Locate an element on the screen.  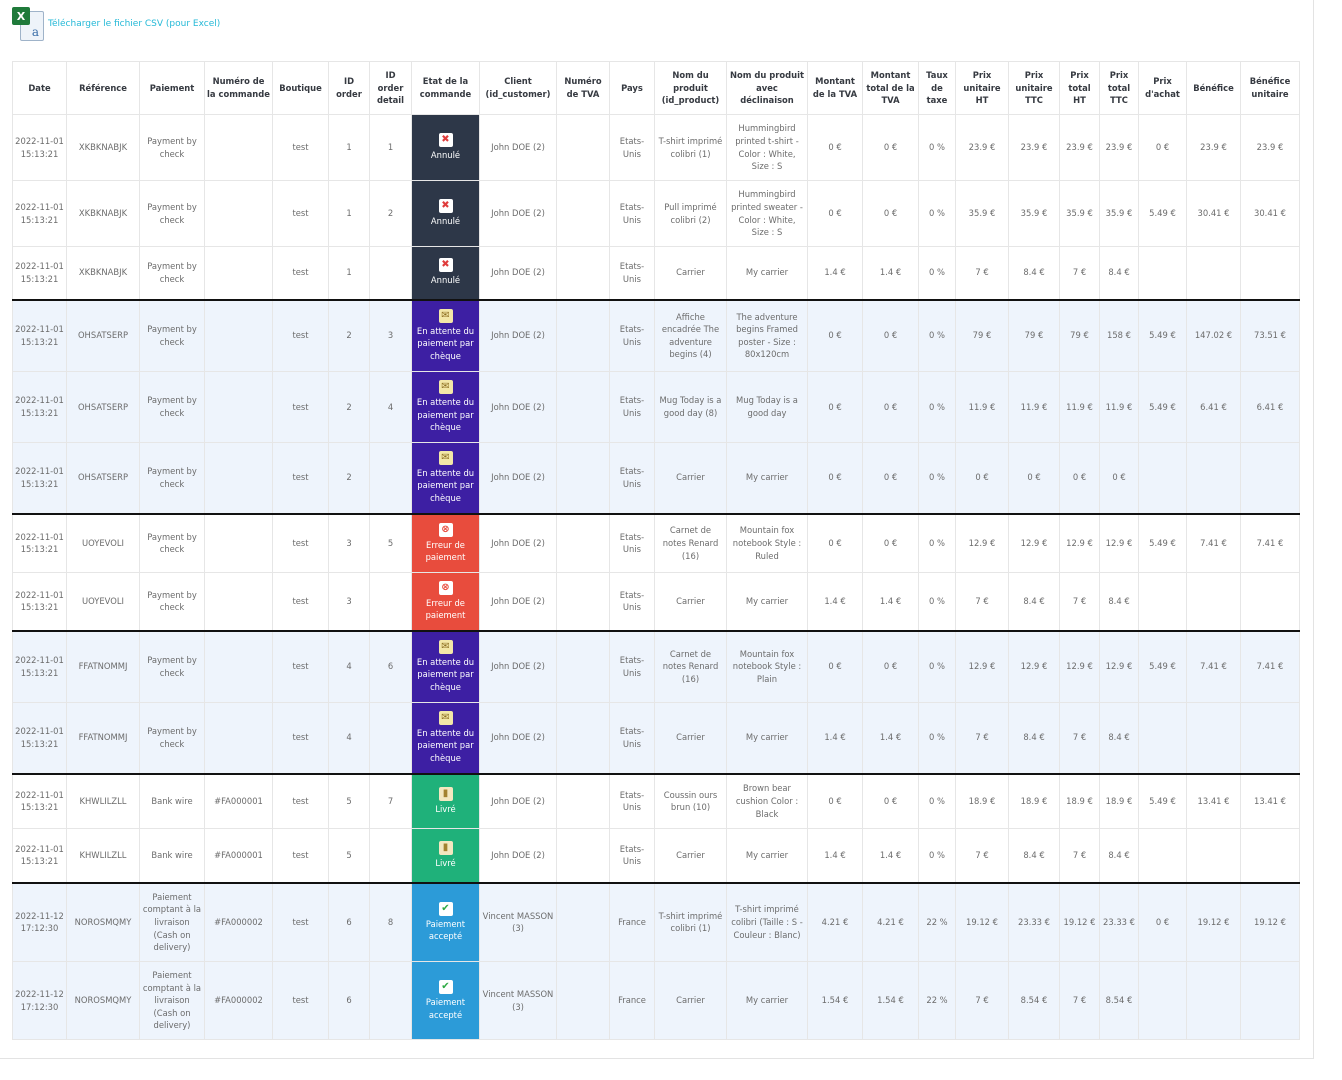
total-price-ttc-cell: 18.9 € is located at coordinates (1119, 800).